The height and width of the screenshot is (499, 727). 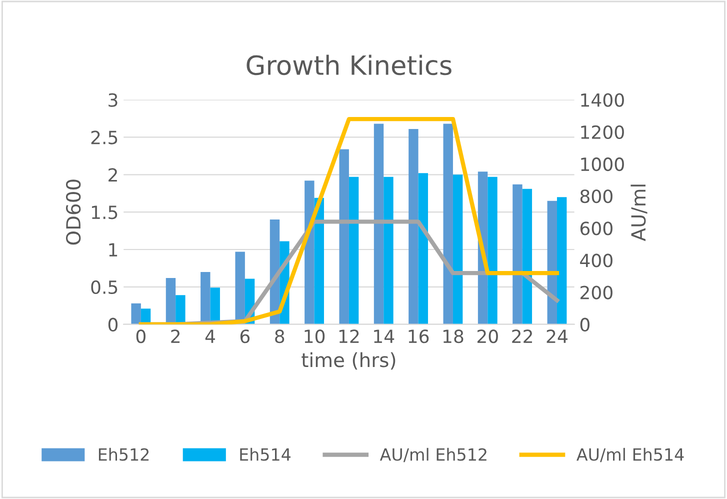 What do you see at coordinates (105, 213) in the screenshot?
I see `y-tick-label: 1.5` at bounding box center [105, 213].